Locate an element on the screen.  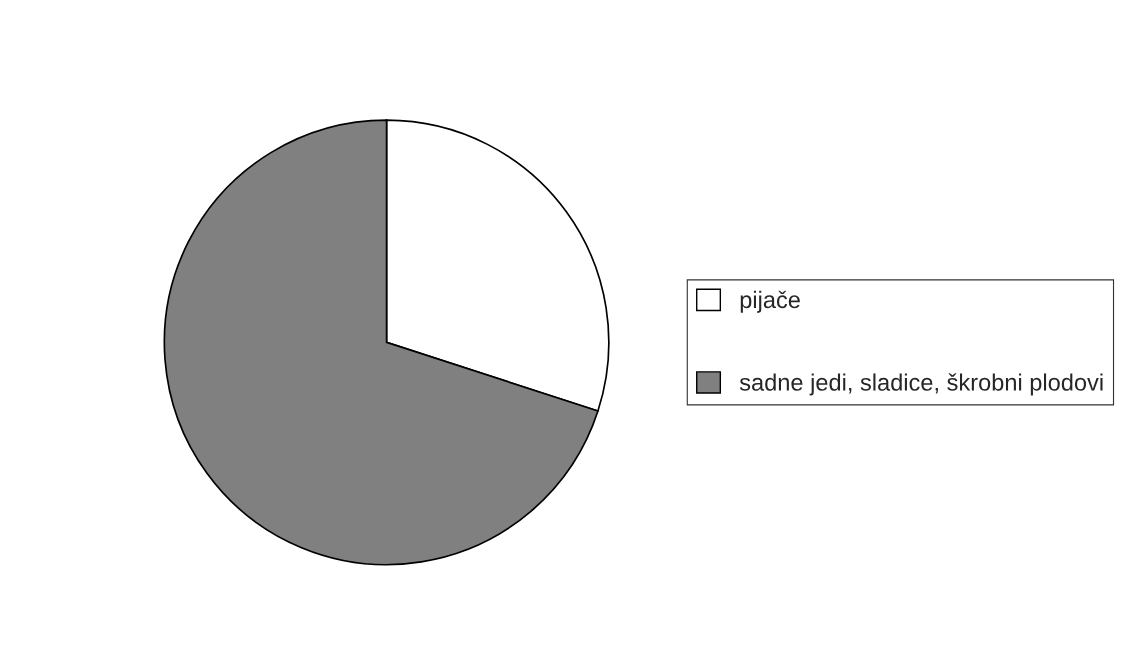
legend-label: pijače is located at coordinates (770, 301).